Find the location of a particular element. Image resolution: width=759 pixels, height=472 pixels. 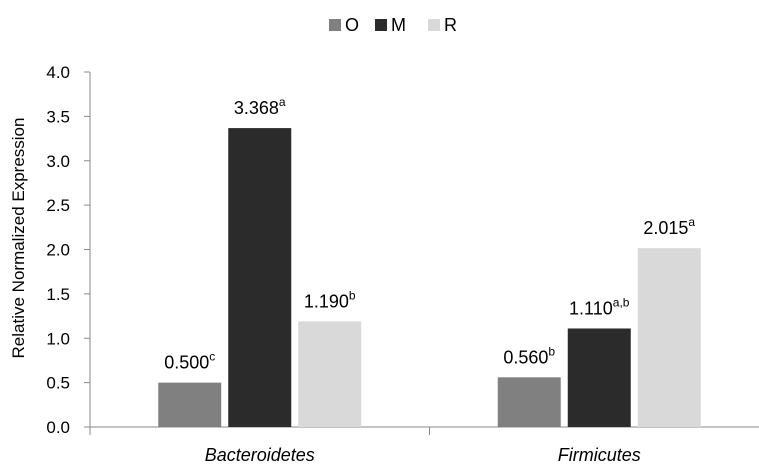

y-tick-label: 1.5 is located at coordinates (58, 294).